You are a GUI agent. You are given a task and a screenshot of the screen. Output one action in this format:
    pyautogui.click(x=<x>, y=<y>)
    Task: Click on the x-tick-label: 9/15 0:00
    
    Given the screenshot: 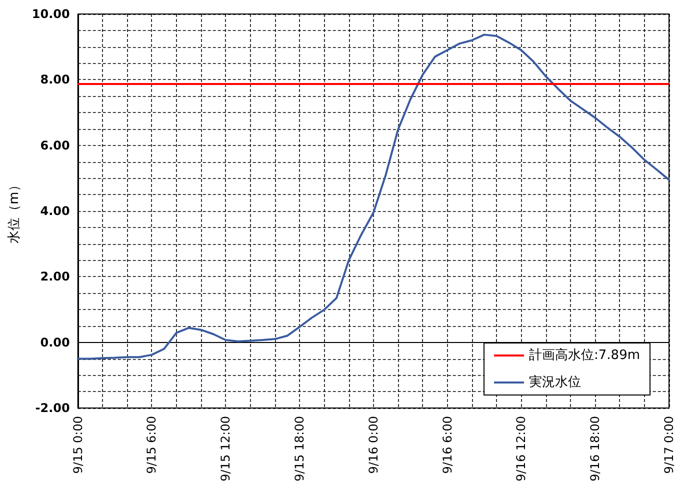 What is the action you would take?
    pyautogui.click(x=77, y=445)
    